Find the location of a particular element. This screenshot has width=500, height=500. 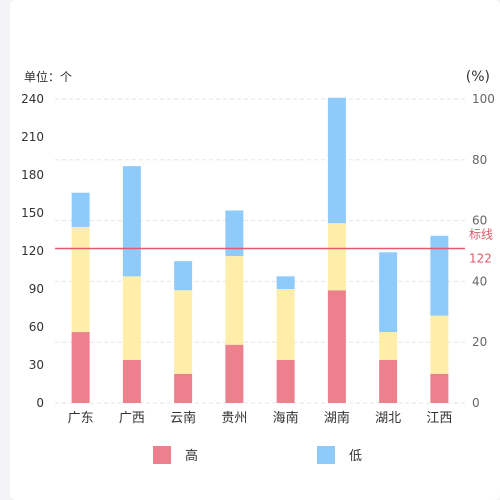

right-axis-tick-label: 60 is located at coordinates (479, 221).